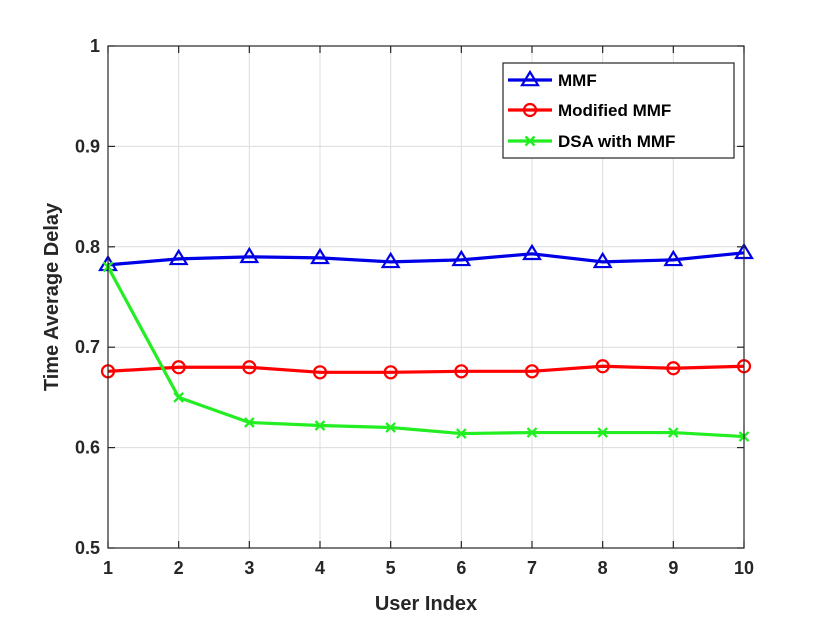 The image size is (822, 617). What do you see at coordinates (87, 146) in the screenshot?
I see `y-tick-label: 0.9` at bounding box center [87, 146].